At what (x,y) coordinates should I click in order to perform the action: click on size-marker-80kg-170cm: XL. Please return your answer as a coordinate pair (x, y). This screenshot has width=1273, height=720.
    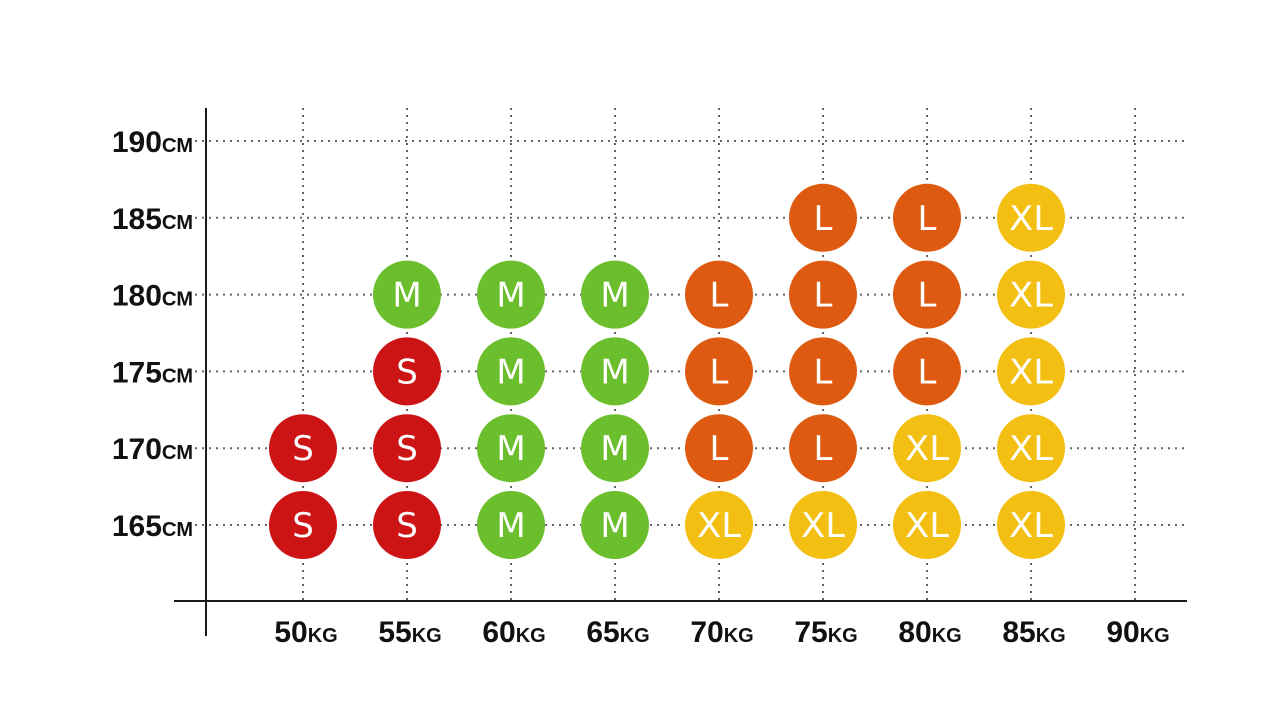
    Looking at the image, I should click on (927, 448).